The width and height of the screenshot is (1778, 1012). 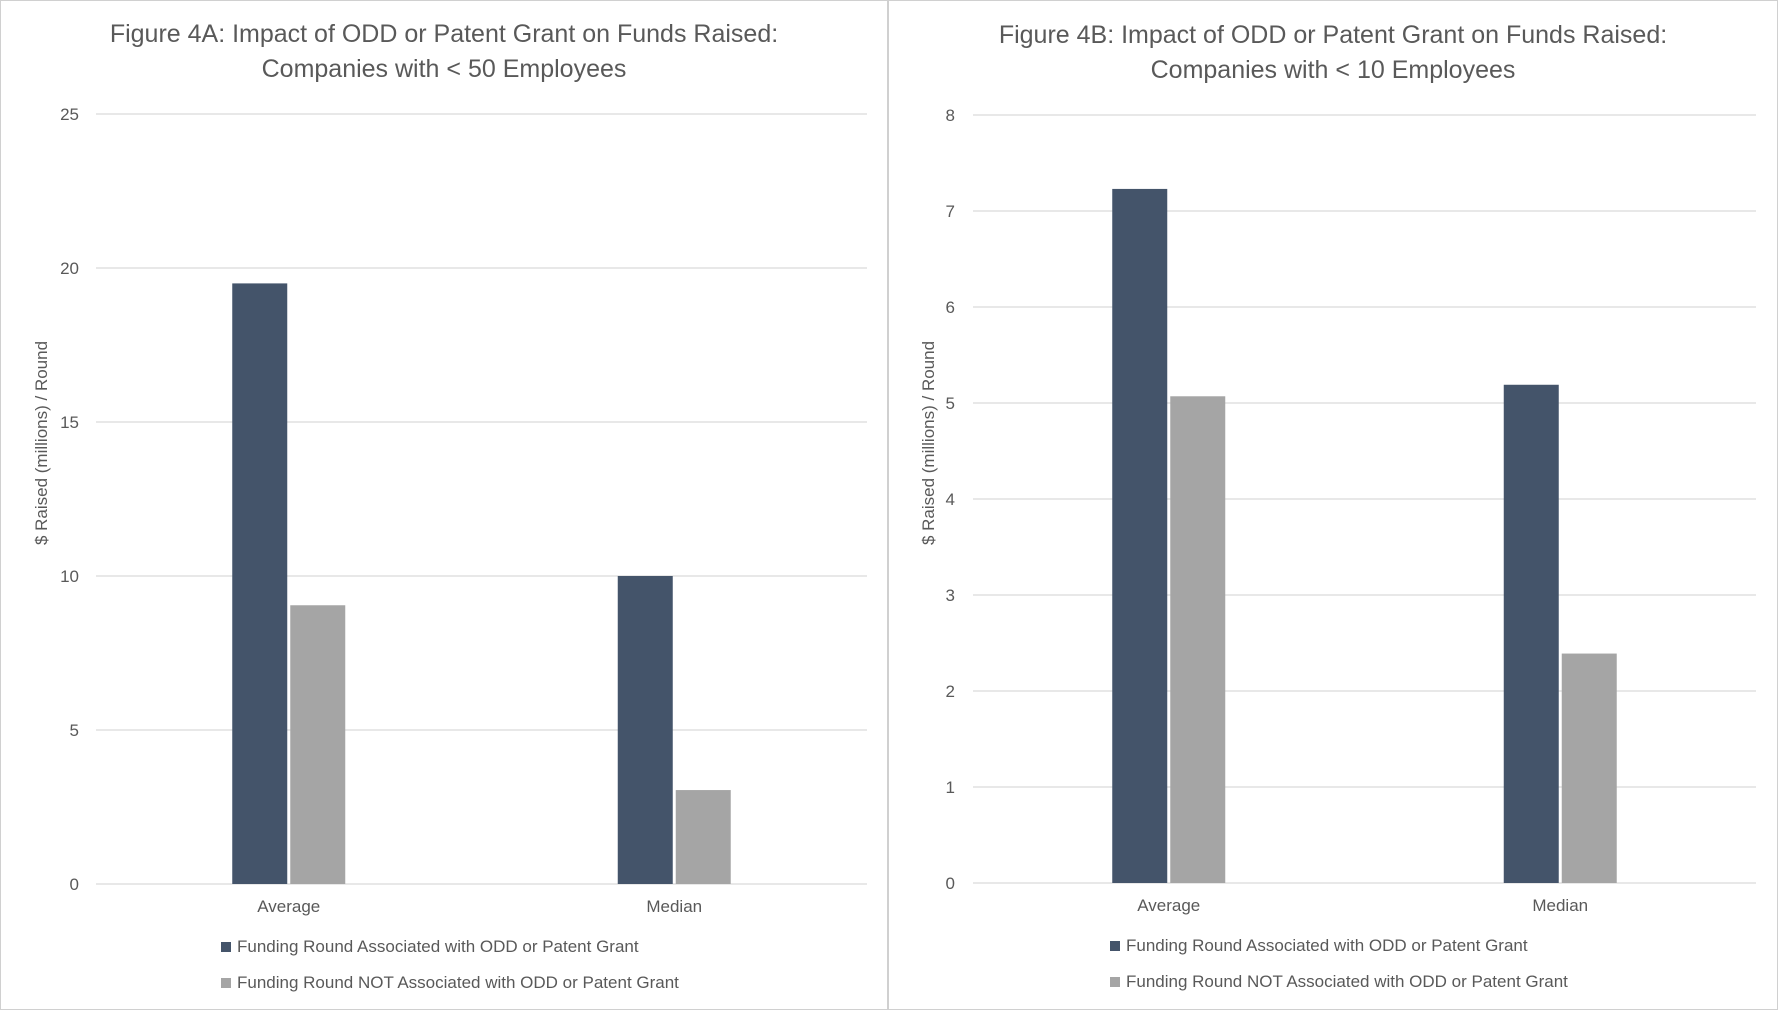 I want to click on y-tick-label: 3, so click(x=950, y=595).